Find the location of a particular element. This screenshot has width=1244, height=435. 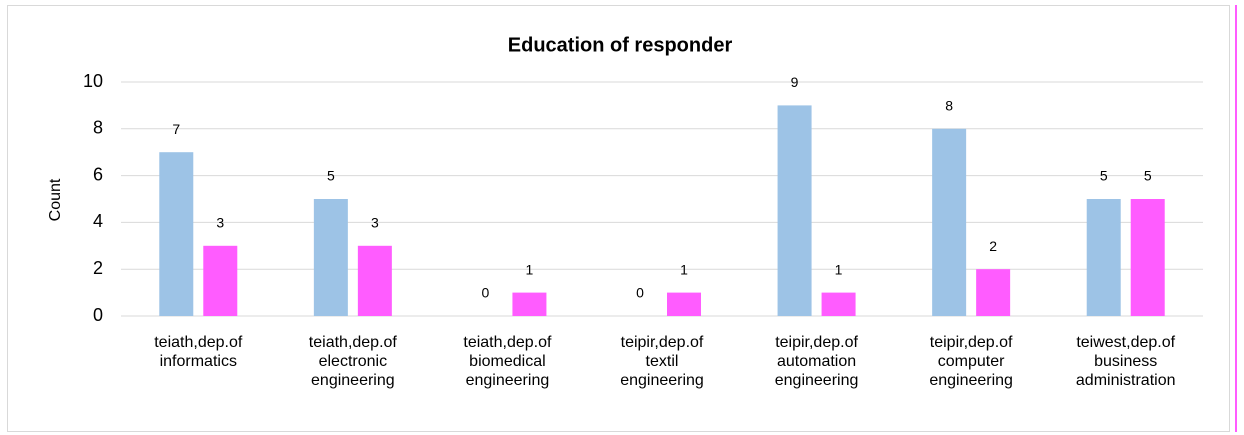

data-label: 8 is located at coordinates (949, 106).